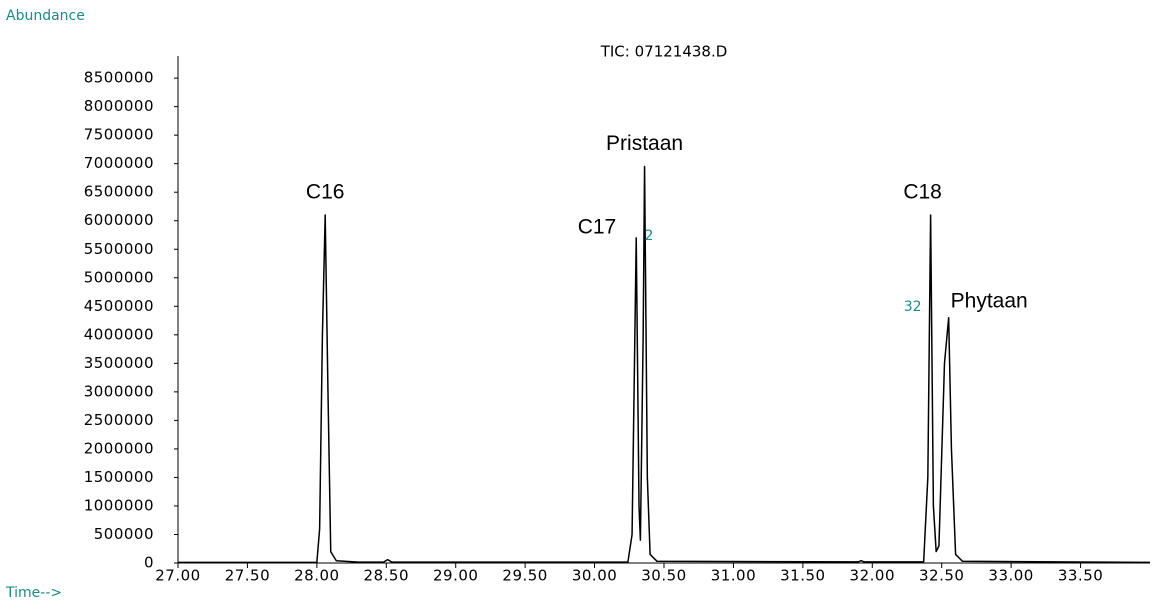 This screenshot has height=605, width=1156. What do you see at coordinates (922, 192) in the screenshot?
I see `peak-label: C18` at bounding box center [922, 192].